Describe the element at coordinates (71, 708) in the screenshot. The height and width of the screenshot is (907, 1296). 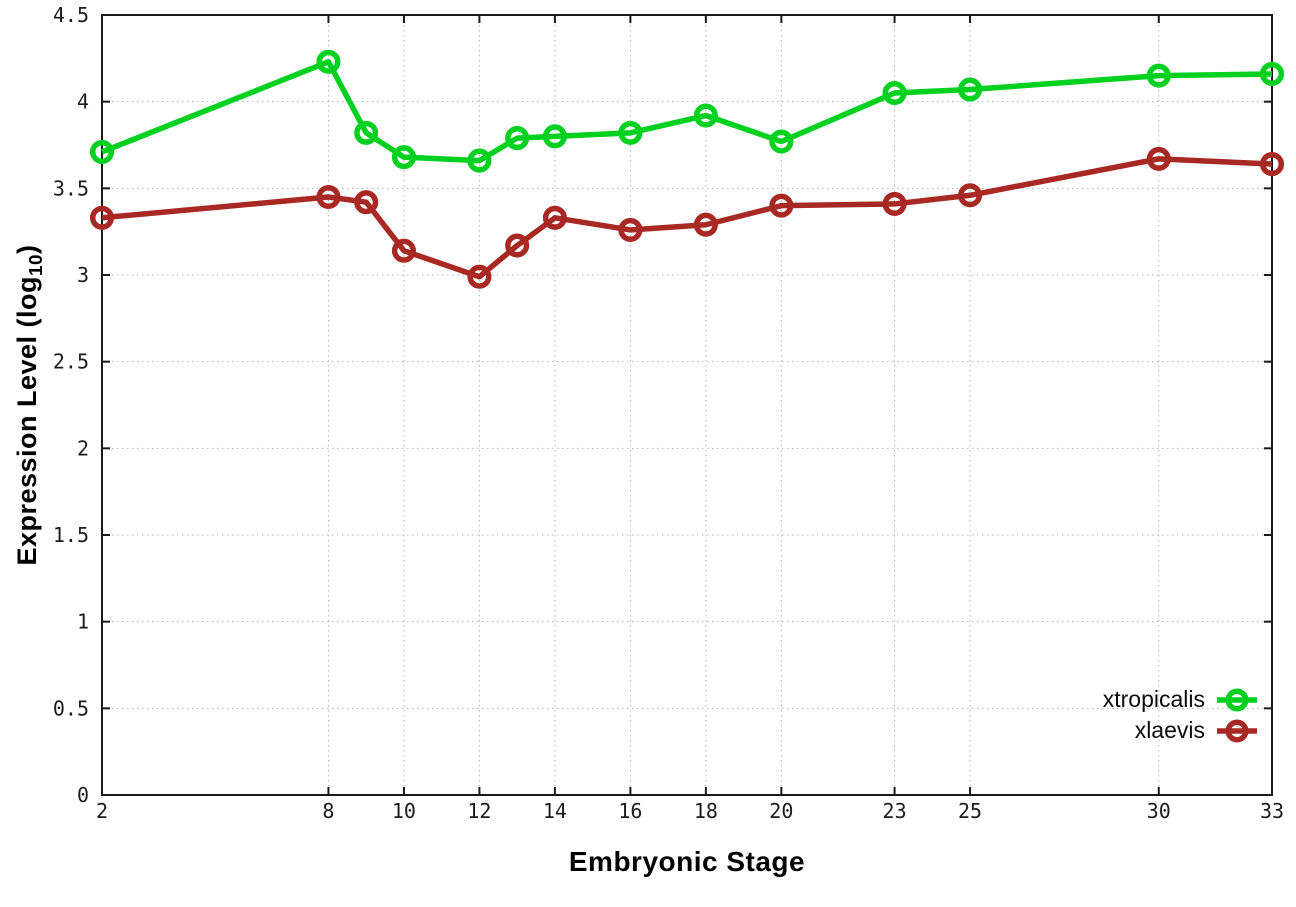
I see `y-tick-label: 0.5` at that location.